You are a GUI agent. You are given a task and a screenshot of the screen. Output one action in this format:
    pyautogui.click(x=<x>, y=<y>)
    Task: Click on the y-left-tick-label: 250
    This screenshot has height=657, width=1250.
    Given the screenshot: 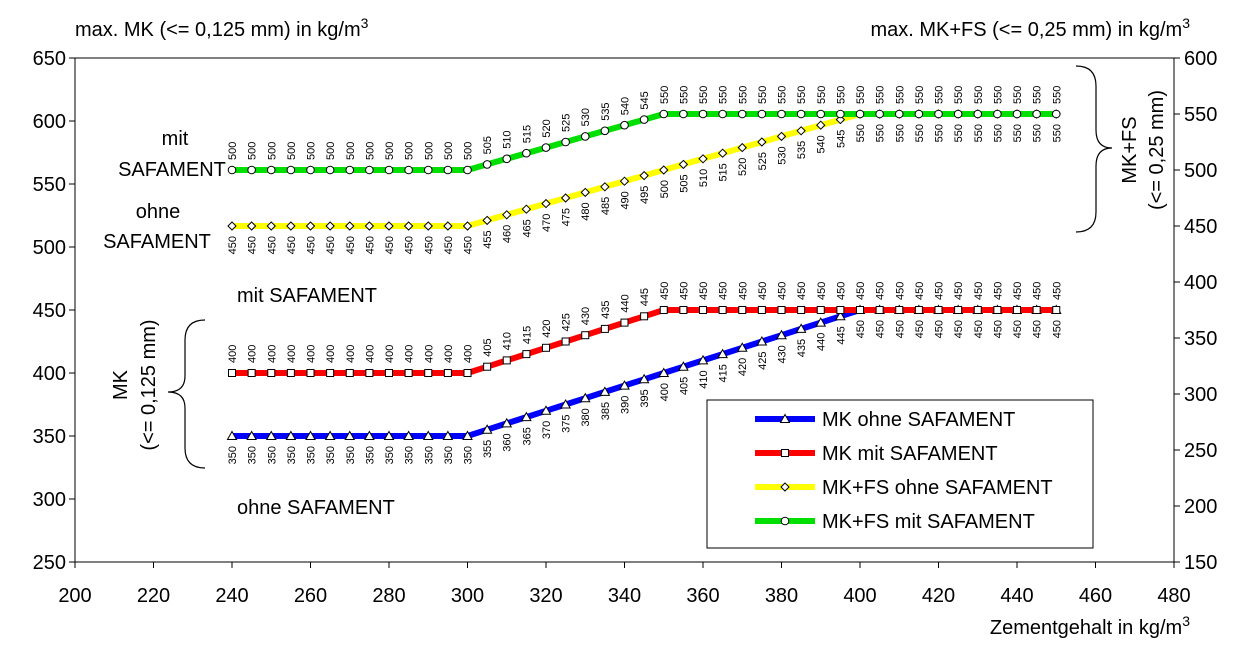 What is the action you would take?
    pyautogui.click(x=49, y=563)
    